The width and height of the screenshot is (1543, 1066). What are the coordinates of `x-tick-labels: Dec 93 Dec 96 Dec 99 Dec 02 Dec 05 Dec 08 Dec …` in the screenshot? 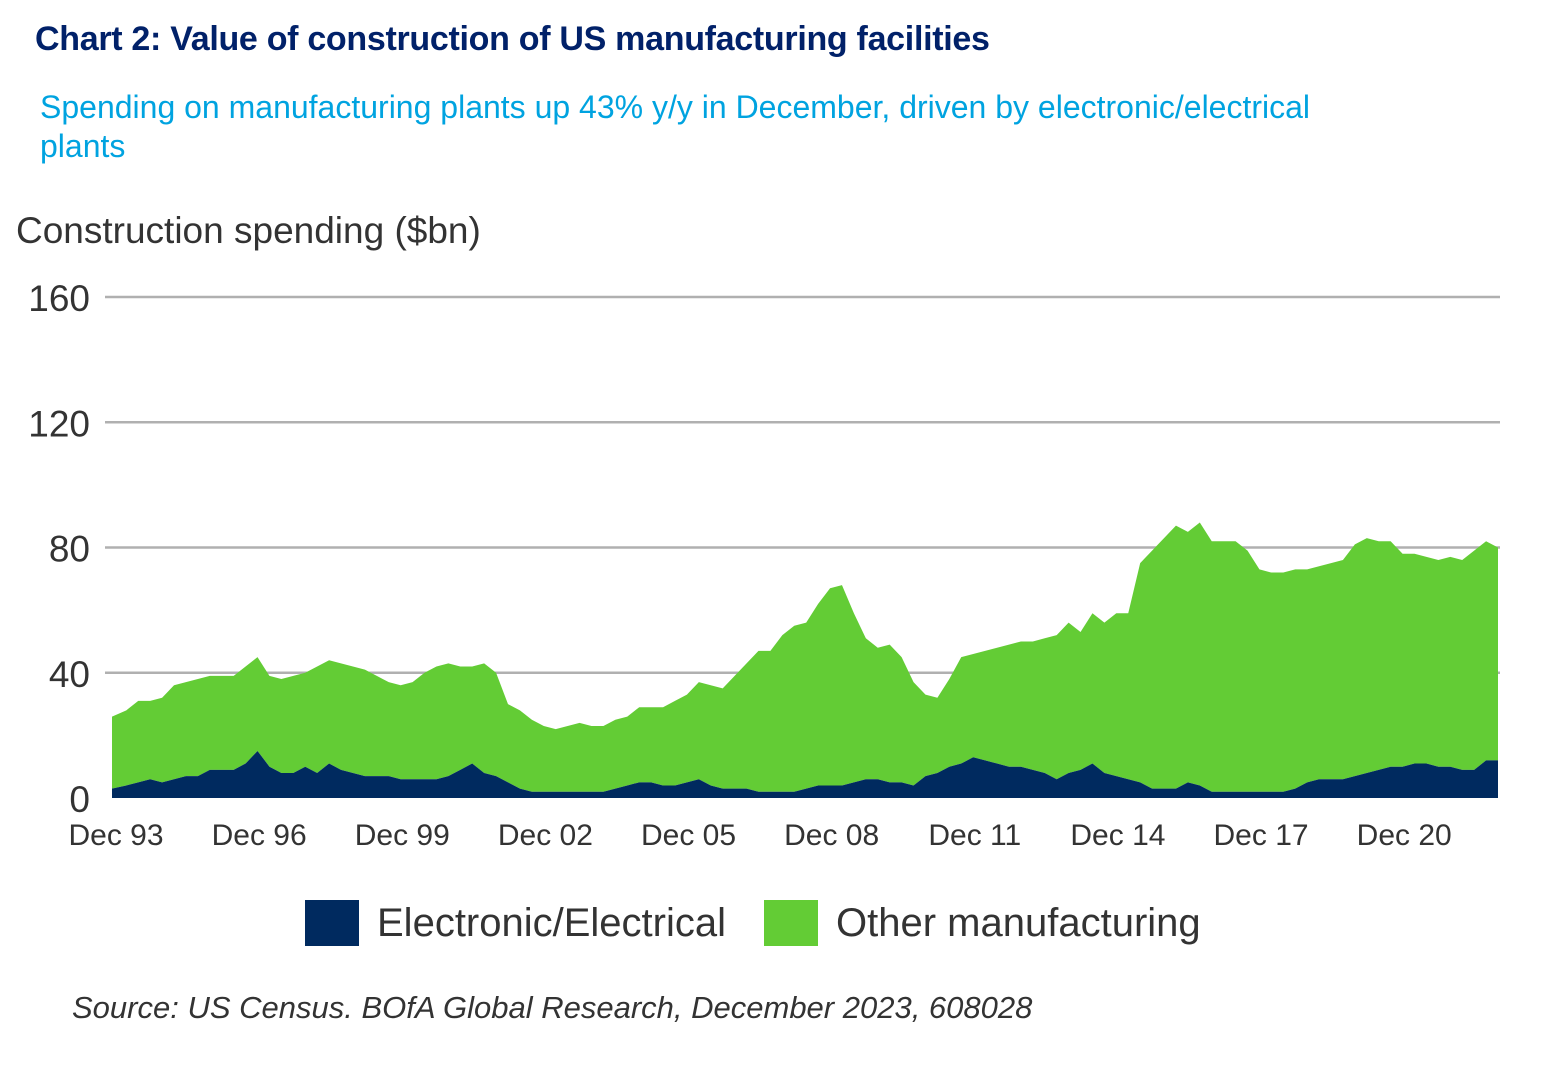 It's located at (759, 835).